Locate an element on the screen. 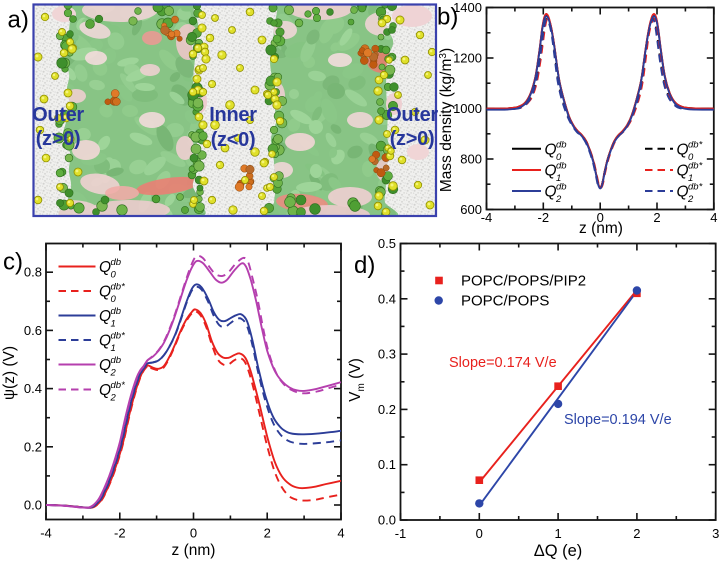 The width and height of the screenshot is (723, 561). svg-text: 0.8 is located at coordinates (33, 272).